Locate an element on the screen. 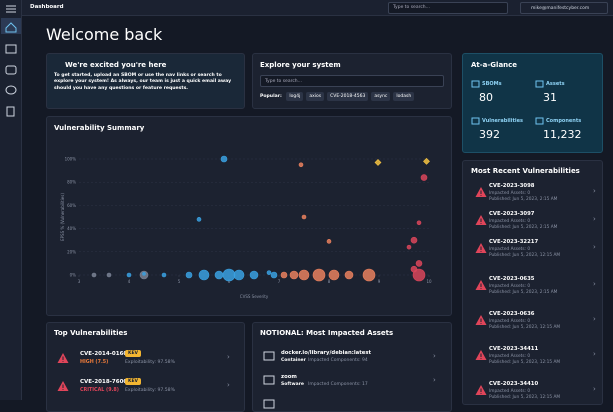 The height and width of the screenshot is (412, 613). menu-icon is located at coordinates (11, 9).